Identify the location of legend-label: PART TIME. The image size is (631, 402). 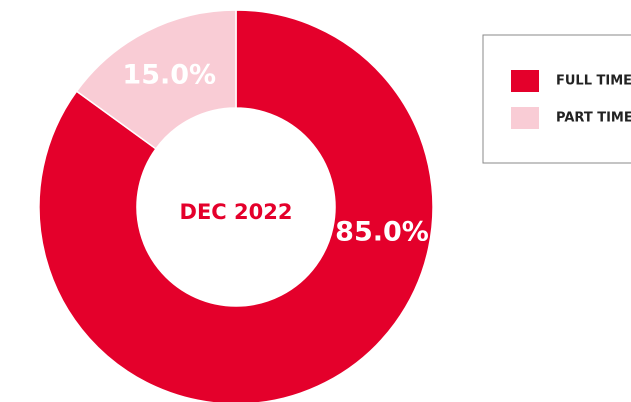
(593, 118).